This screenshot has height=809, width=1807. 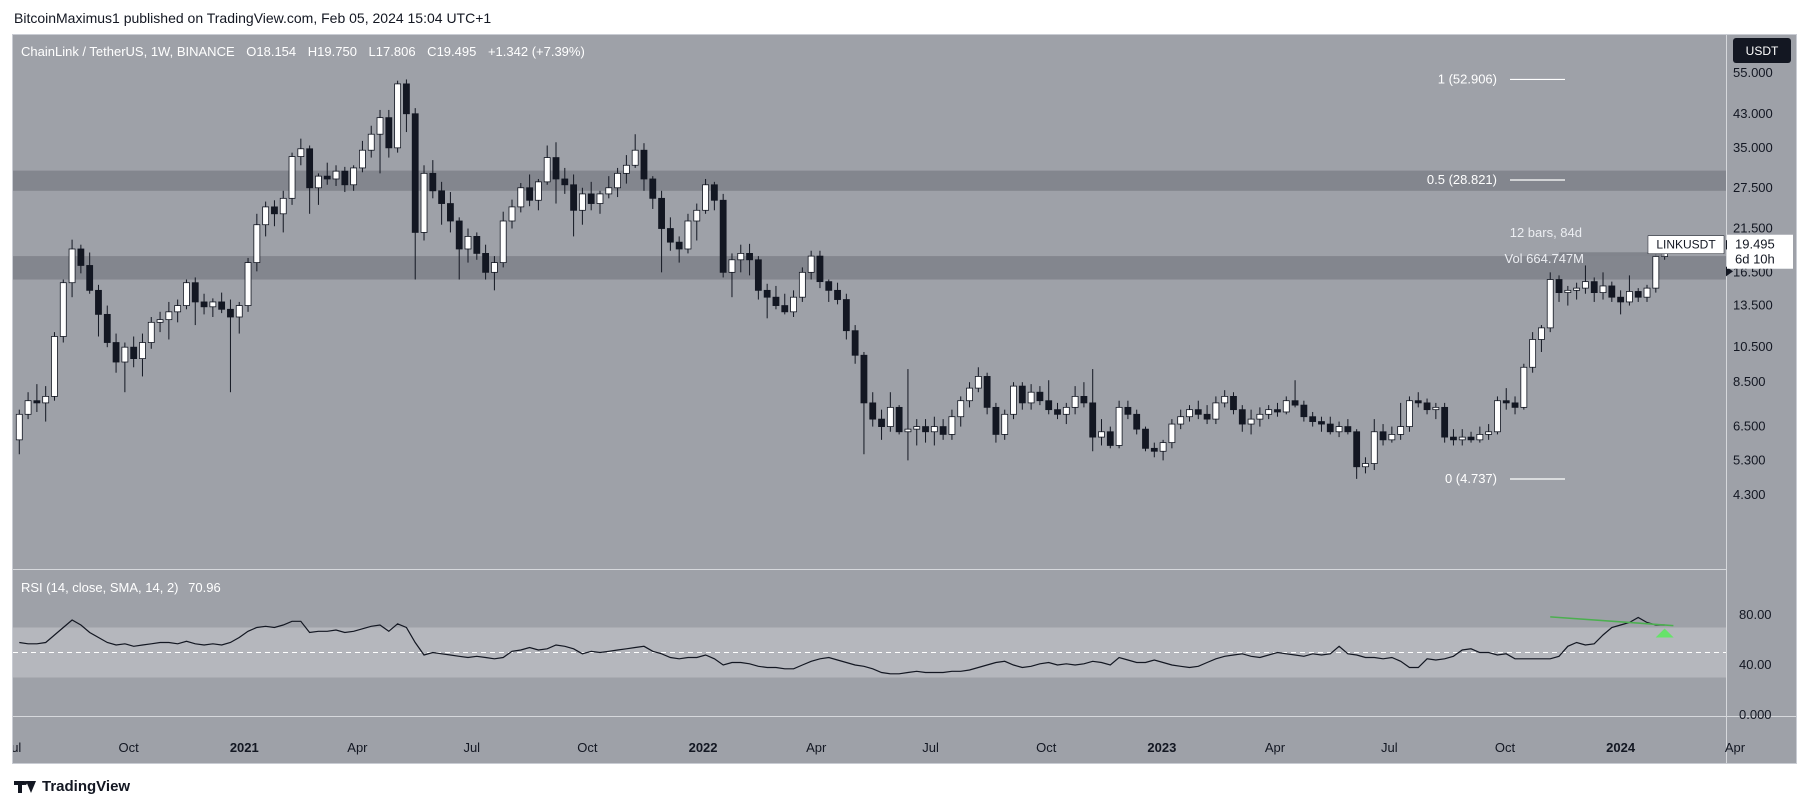 What do you see at coordinates (396, 51) in the screenshot?
I see `legend-low: 17.806` at bounding box center [396, 51].